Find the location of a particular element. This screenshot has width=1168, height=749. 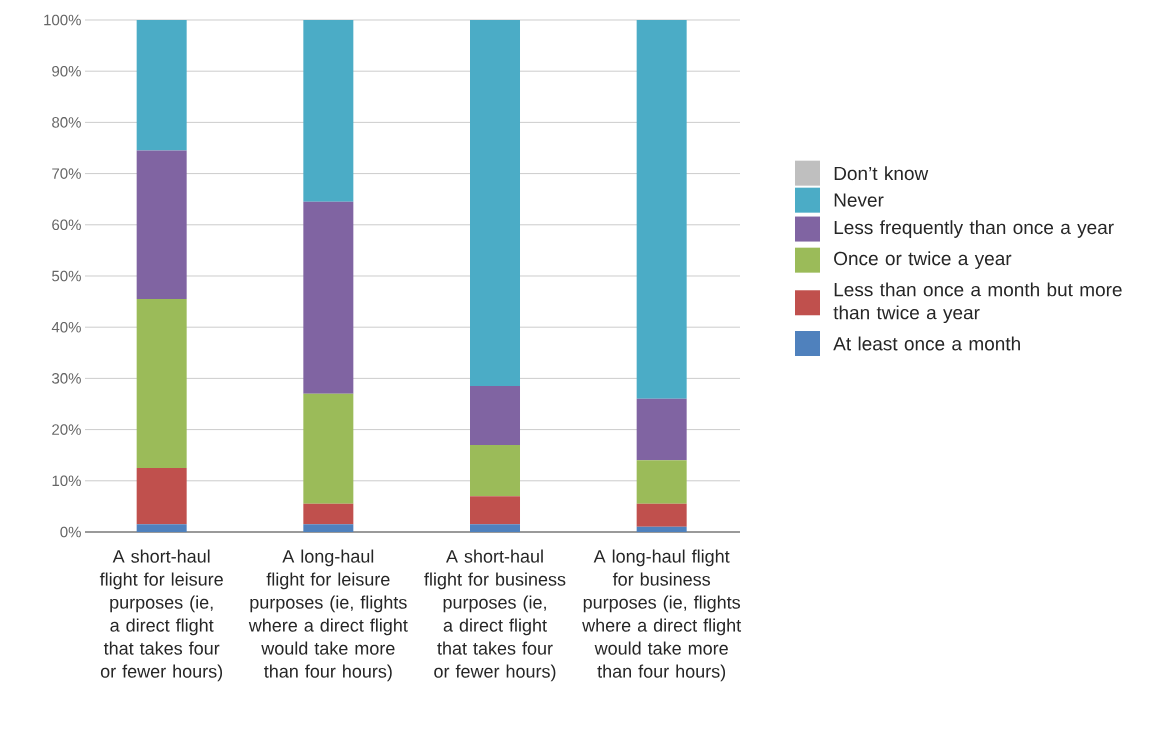

legend-label: Don’t know is located at coordinates (881, 173).